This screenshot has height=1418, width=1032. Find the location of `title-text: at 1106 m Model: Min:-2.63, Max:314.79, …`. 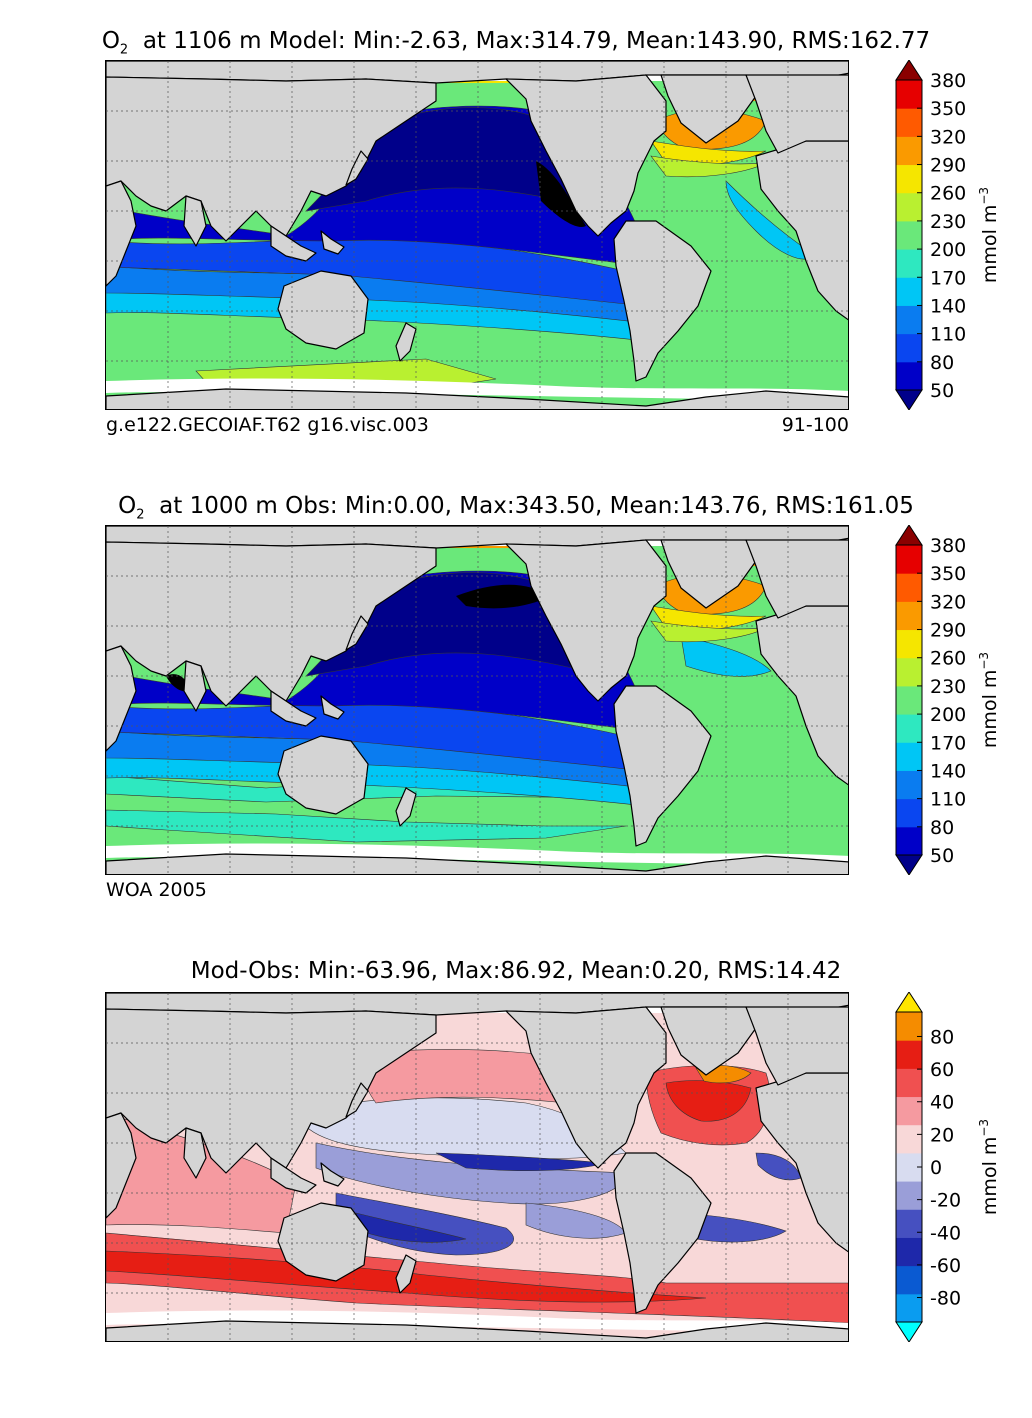

title-text: at 1106 m Model: Min:-2.63, Max:314.79, … is located at coordinates (536, 41).